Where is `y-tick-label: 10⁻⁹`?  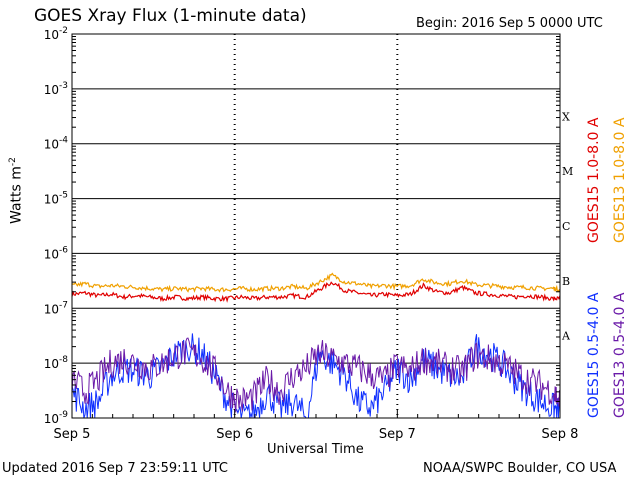
y-tick-label: 10⁻⁹ is located at coordinates (56, 418).